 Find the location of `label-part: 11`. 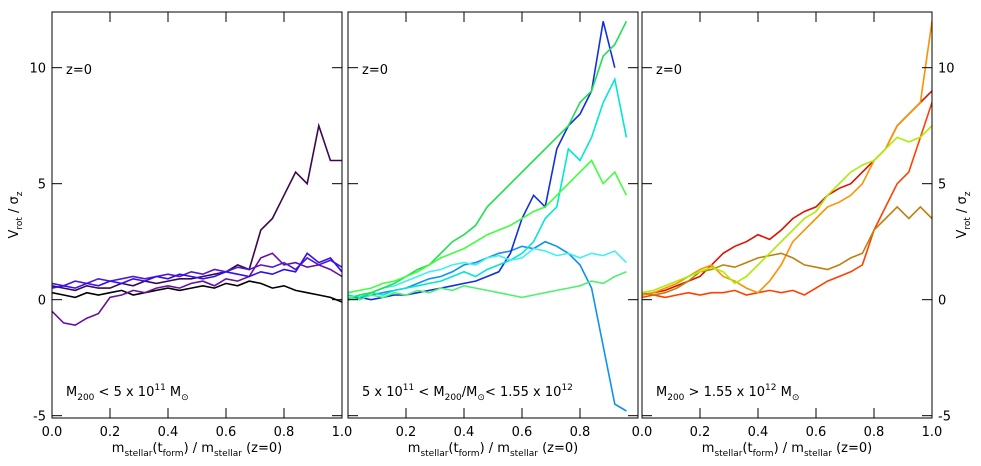

label-part: 11 is located at coordinates (159, 388).